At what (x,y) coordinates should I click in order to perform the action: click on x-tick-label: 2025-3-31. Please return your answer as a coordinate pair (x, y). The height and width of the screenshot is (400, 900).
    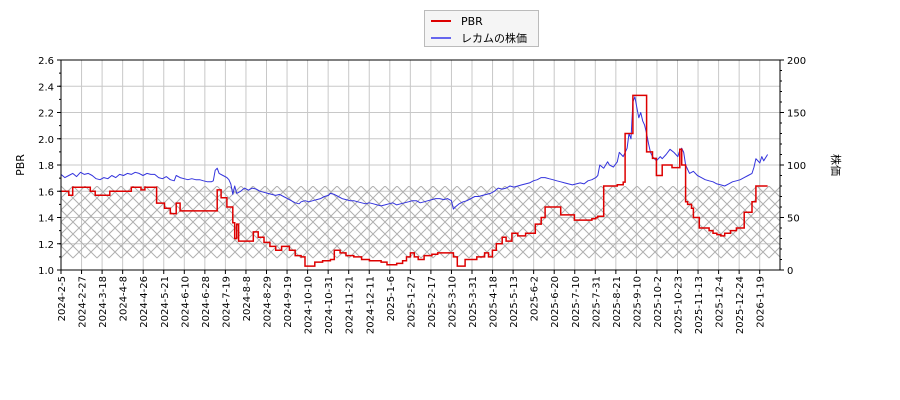
    Looking at the image, I should click on (473, 302).